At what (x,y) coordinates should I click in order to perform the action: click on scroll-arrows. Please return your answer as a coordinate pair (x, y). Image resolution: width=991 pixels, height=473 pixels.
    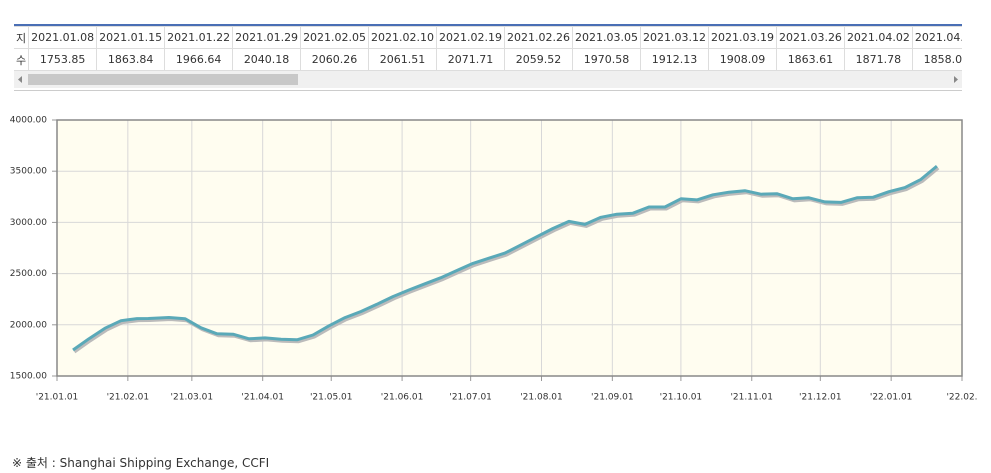
    Looking at the image, I should click on (488, 79).